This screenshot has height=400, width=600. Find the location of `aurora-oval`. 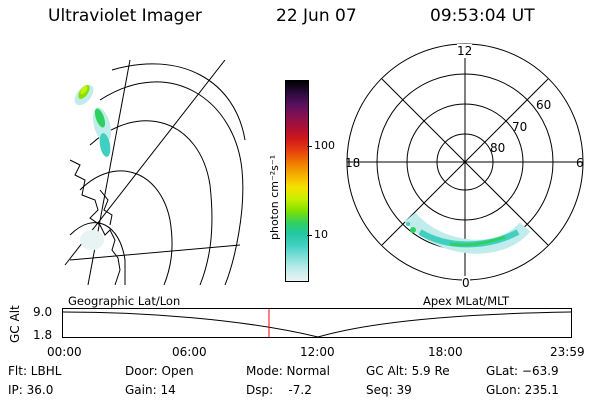

aurora-oval is located at coordinates (467, 233).